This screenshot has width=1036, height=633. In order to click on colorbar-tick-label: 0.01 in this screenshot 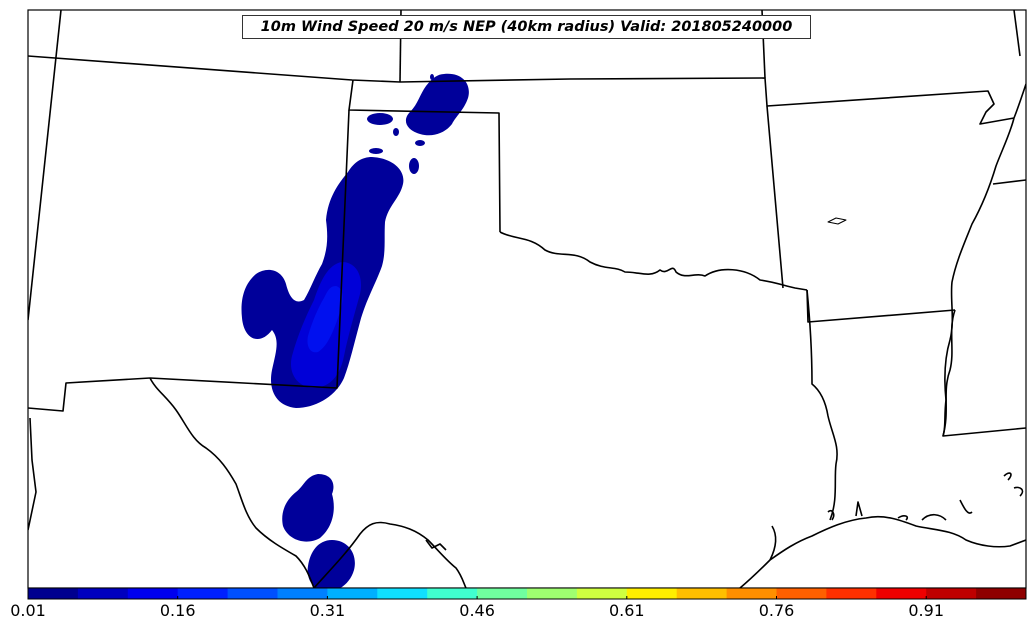, I will do `click(28, 610)`.